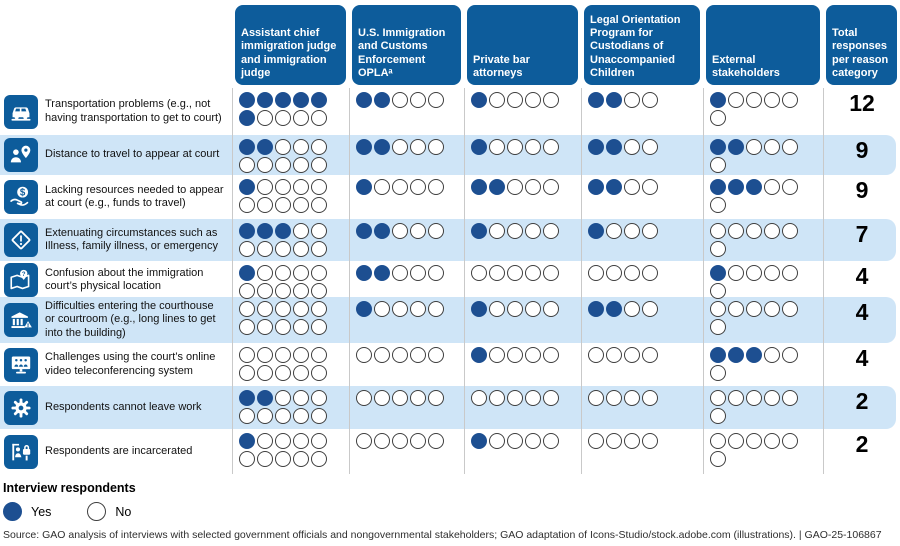 This screenshot has width=900, height=546. Describe the element at coordinates (21, 407) in the screenshot. I see `gear-icon` at that location.